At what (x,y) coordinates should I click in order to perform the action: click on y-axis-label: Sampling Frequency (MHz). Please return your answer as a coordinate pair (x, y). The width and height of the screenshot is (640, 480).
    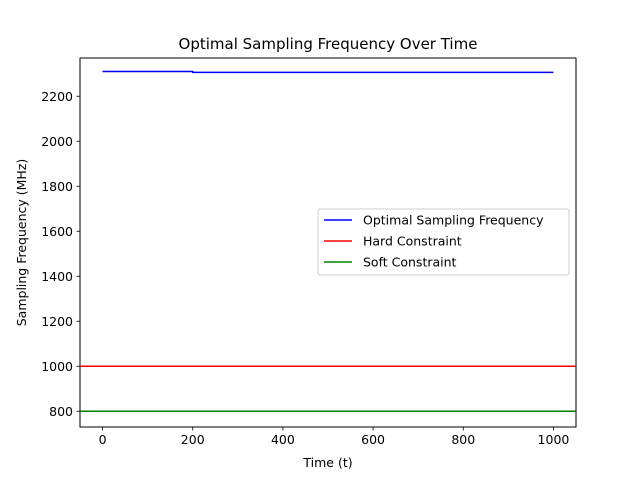
    Looking at the image, I should click on (21, 243).